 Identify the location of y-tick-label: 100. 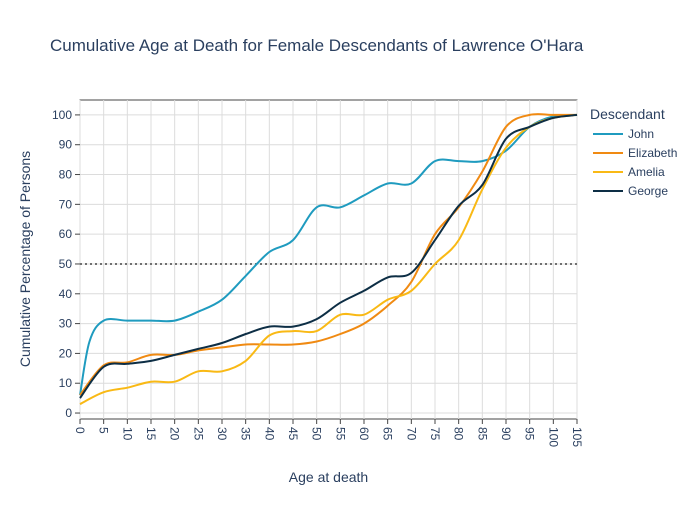
(62, 115).